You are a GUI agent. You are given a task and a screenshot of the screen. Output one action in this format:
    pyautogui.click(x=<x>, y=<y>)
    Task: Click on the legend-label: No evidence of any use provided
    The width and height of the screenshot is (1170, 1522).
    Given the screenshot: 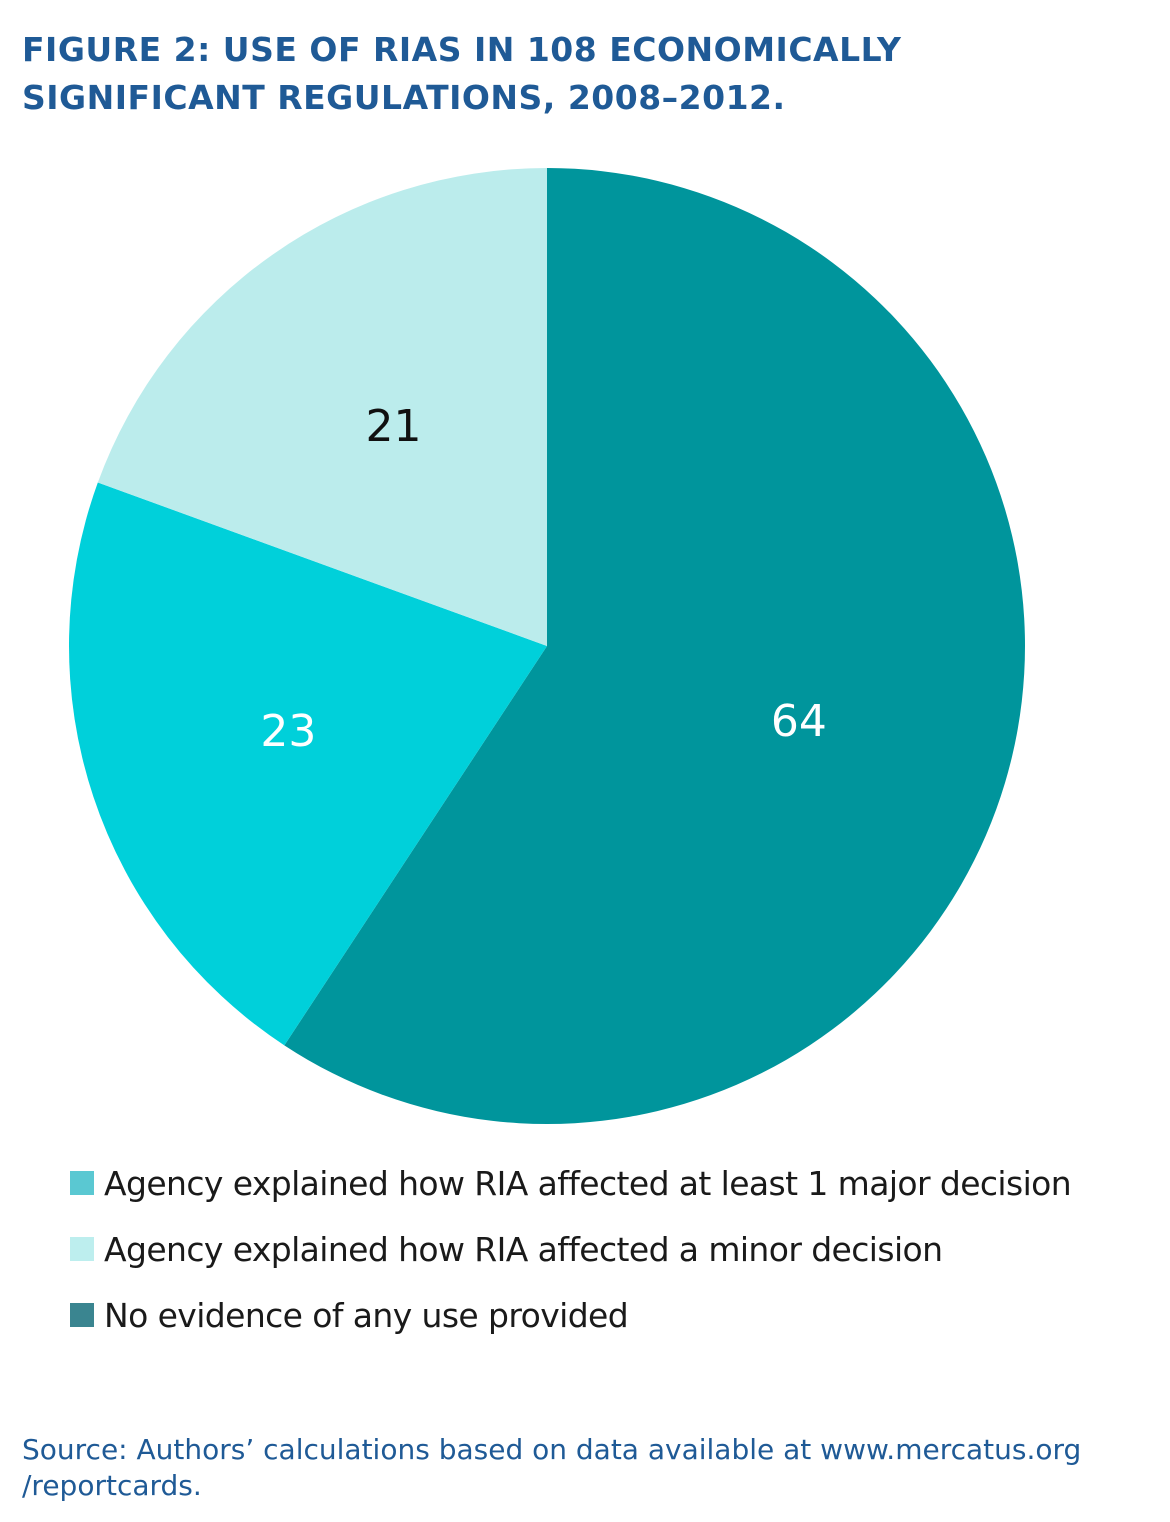 What is the action you would take?
    pyautogui.click(x=366, y=1315)
    